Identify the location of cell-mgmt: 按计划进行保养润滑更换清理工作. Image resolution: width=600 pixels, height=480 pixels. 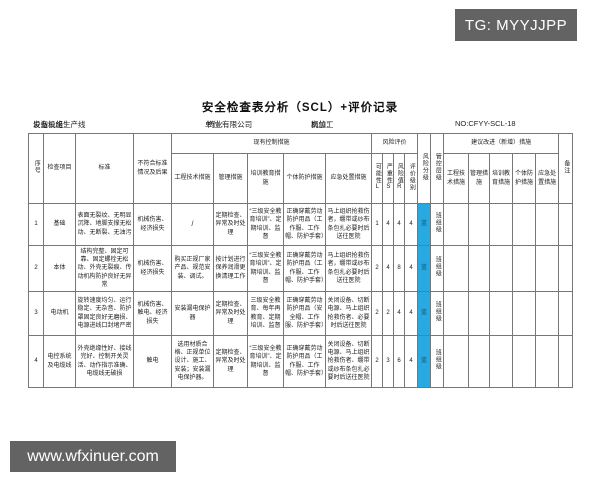
(230, 268).